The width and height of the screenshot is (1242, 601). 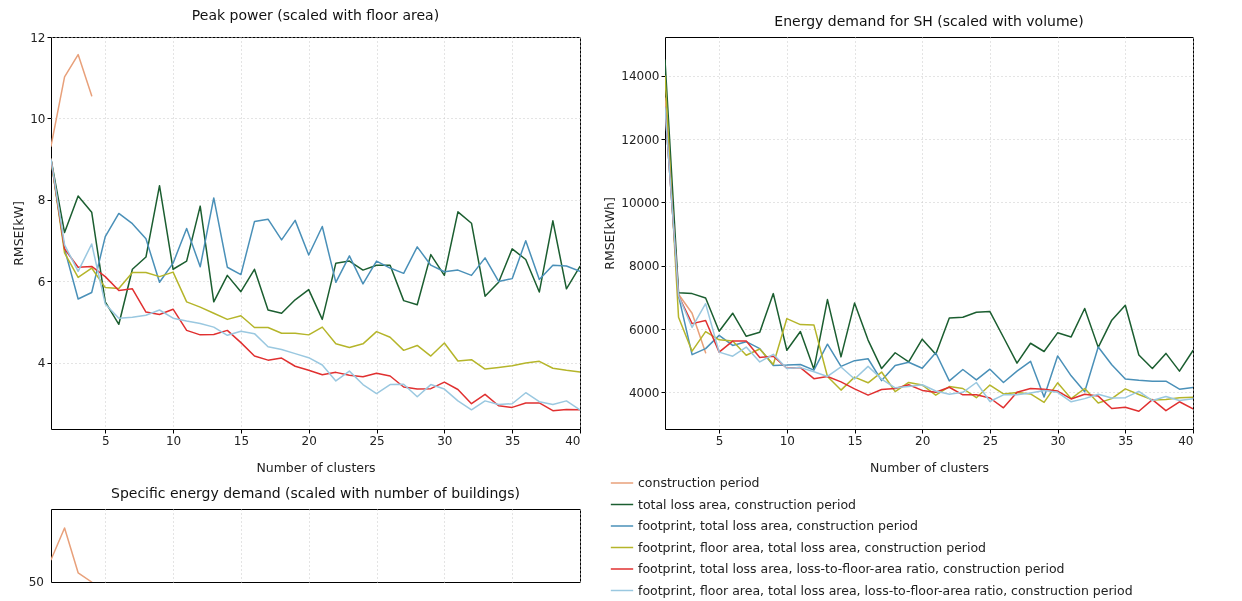 I want to click on y-tick-label: 8000, so click(x=644, y=266).